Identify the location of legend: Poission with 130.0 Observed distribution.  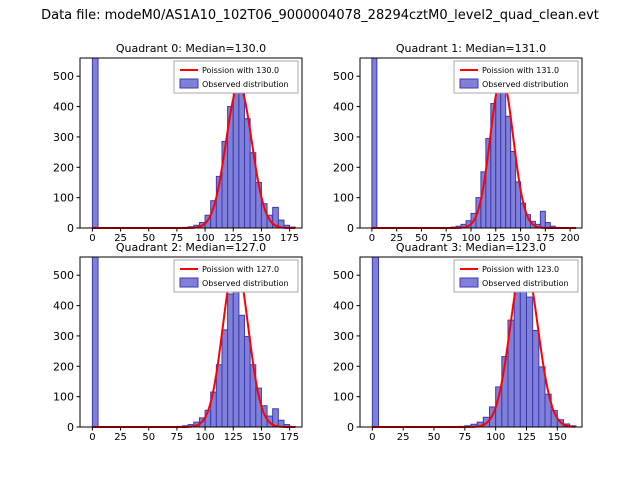
(236, 77).